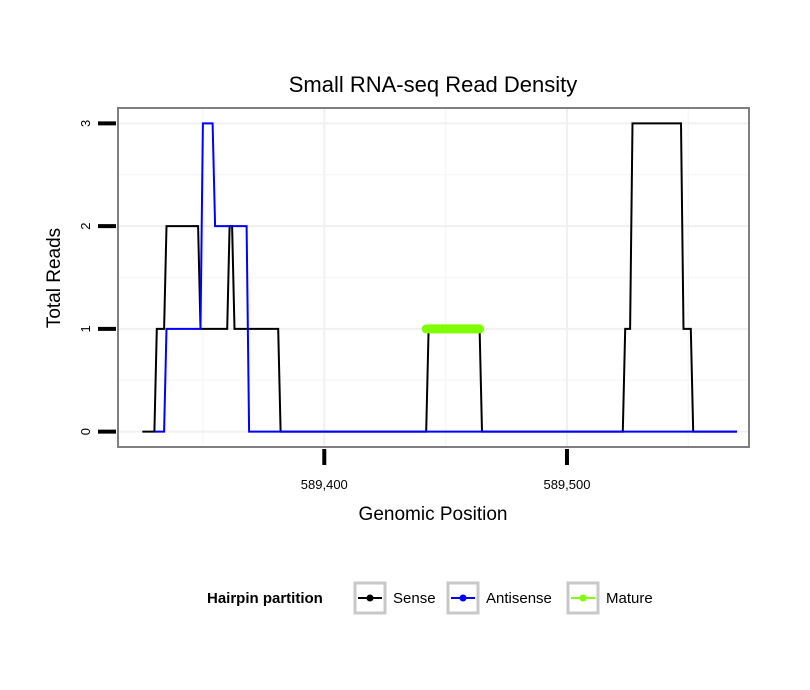 The width and height of the screenshot is (810, 690). Describe the element at coordinates (324, 484) in the screenshot. I see `x-tick-label: 589,400` at that location.